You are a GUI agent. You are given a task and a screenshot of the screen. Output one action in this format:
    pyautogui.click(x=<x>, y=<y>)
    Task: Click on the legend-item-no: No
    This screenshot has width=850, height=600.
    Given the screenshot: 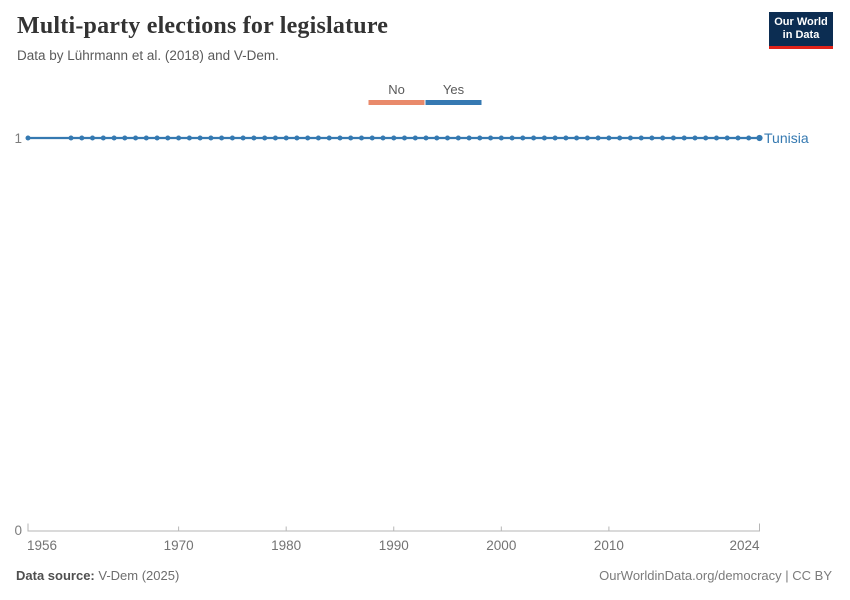 What is the action you would take?
    pyautogui.click(x=396, y=93)
    